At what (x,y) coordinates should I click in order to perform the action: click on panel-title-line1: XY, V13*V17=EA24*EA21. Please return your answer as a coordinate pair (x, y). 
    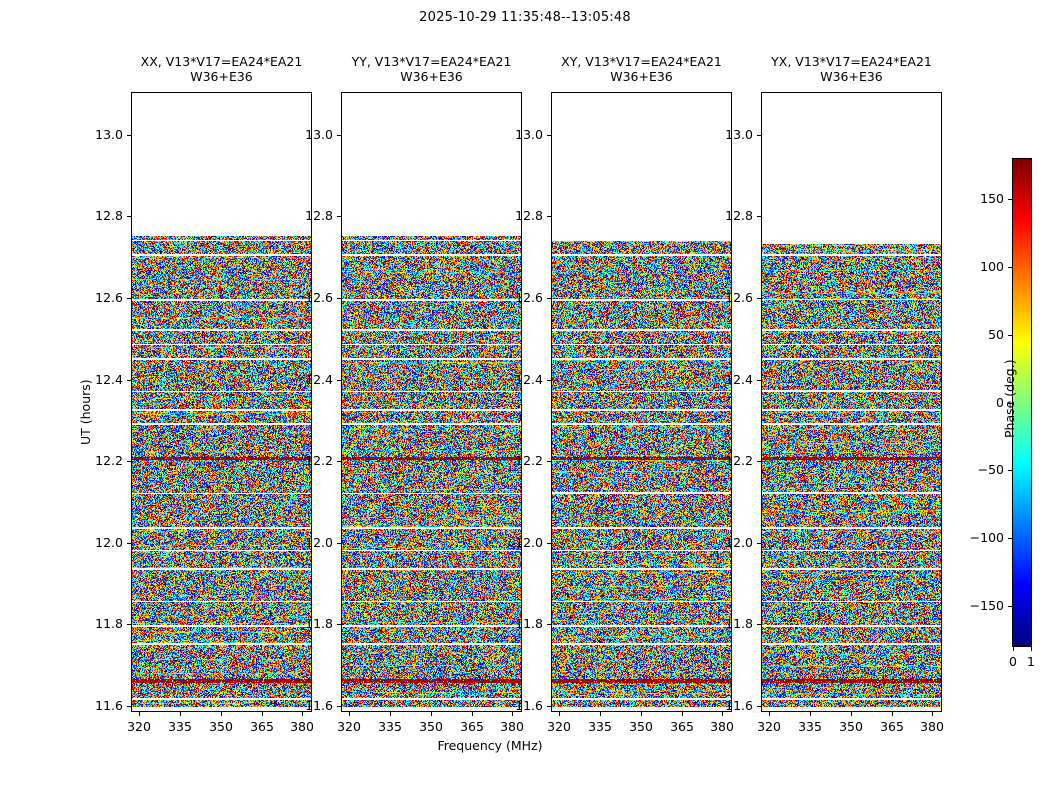
    Looking at the image, I should click on (641, 61).